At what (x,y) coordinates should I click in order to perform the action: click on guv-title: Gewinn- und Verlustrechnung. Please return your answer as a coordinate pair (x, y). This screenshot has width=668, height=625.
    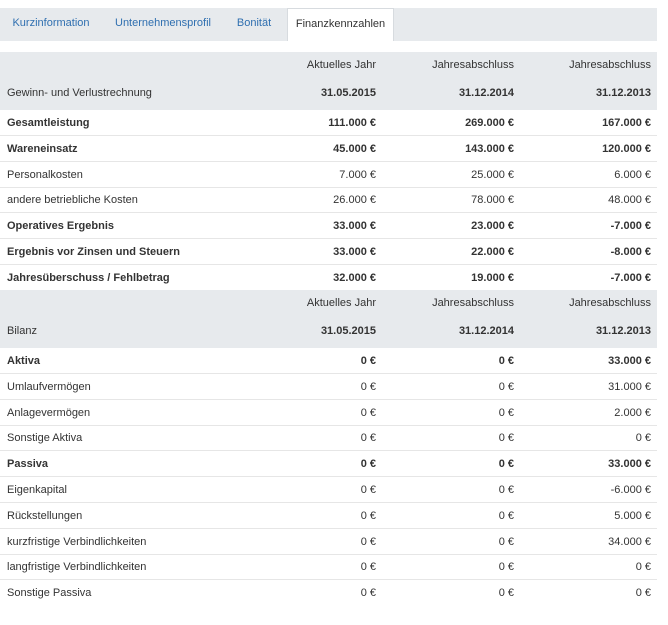
    Looking at the image, I should click on (79, 93).